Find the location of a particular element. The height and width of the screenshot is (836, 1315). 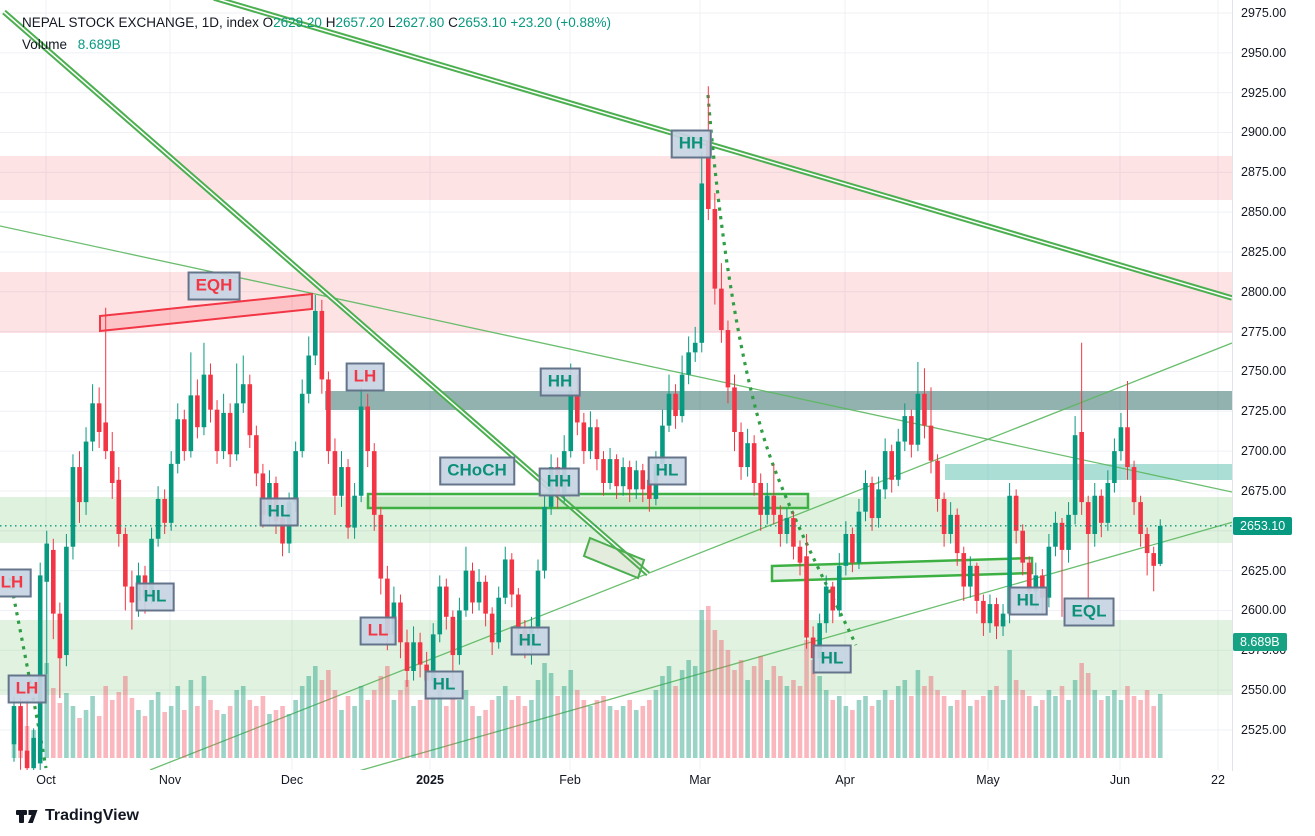

green-box-upper is located at coordinates (588, 501).